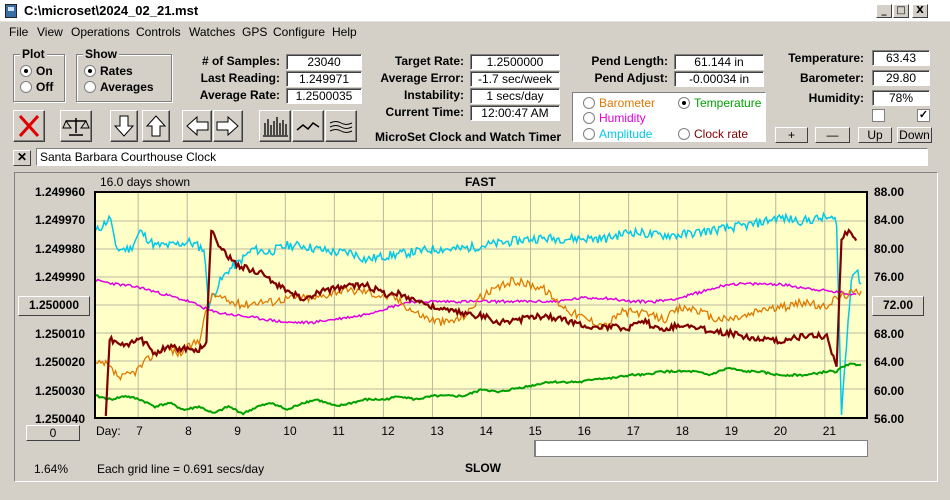 The width and height of the screenshot is (950, 500). I want to click on target-rate-field: 1.2500000, so click(515, 62).